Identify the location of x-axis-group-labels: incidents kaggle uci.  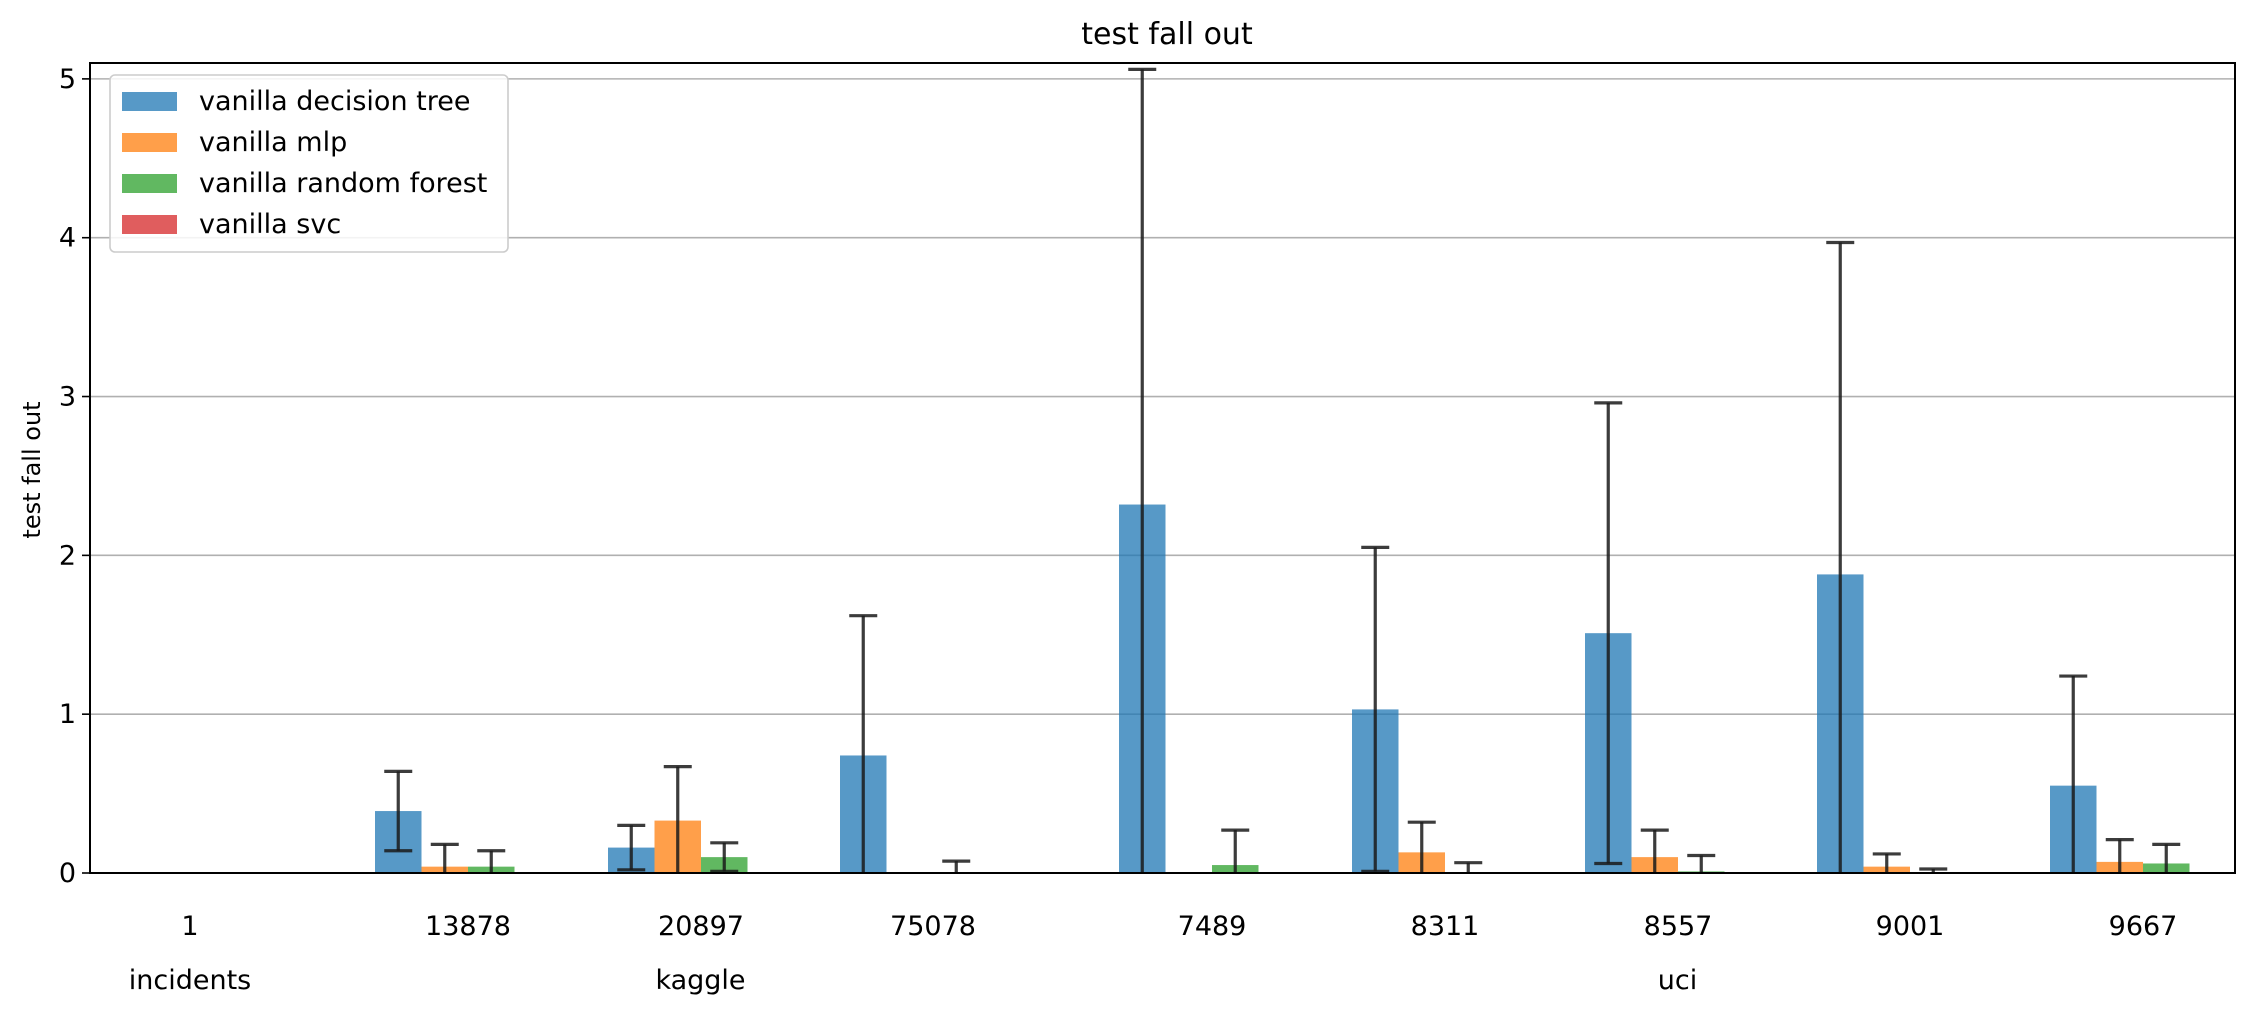
(913, 980).